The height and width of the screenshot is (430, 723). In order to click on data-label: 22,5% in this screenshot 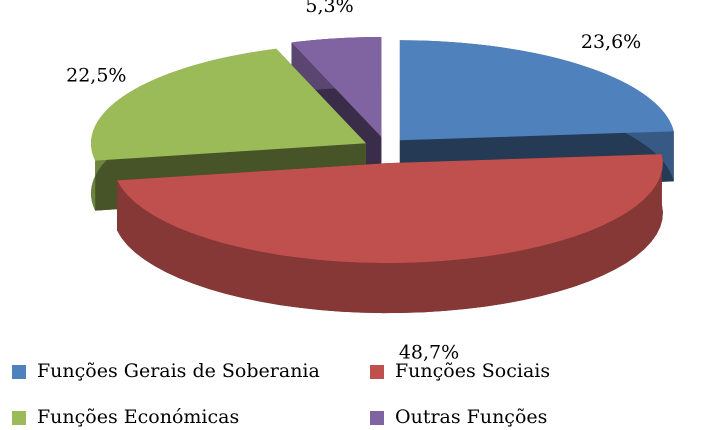, I will do `click(96, 75)`.